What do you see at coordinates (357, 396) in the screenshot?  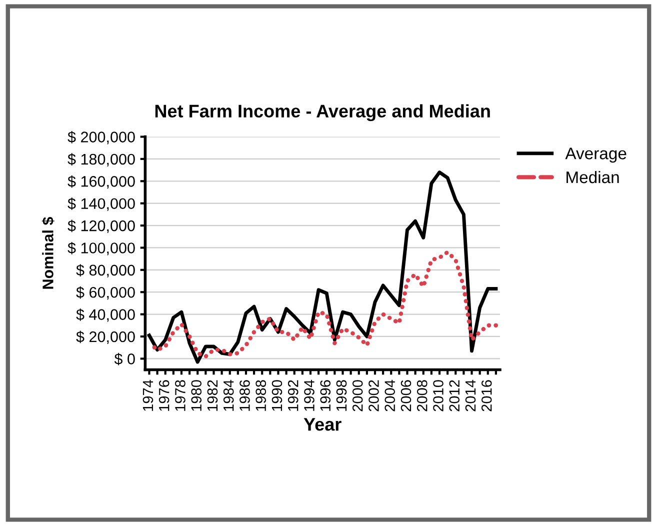 I see `x-tick-label: 2000` at bounding box center [357, 396].